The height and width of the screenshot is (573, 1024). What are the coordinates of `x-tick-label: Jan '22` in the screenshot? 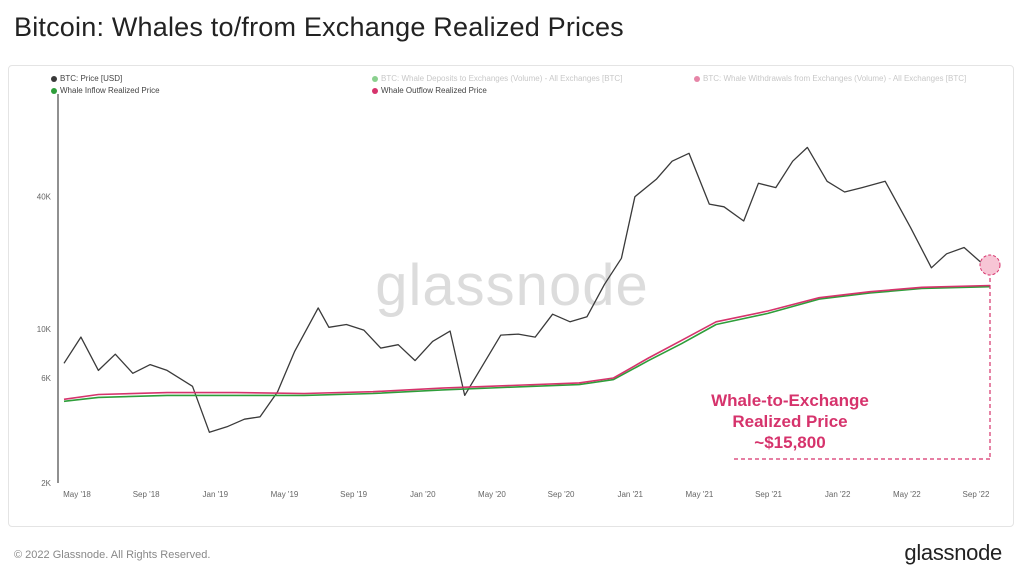 It's located at (838, 494).